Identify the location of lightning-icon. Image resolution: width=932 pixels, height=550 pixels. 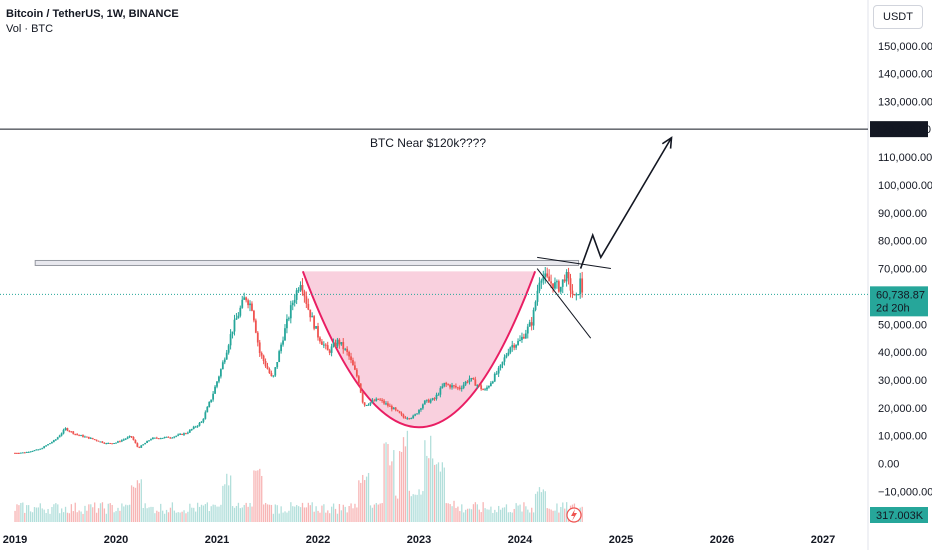
(574, 515).